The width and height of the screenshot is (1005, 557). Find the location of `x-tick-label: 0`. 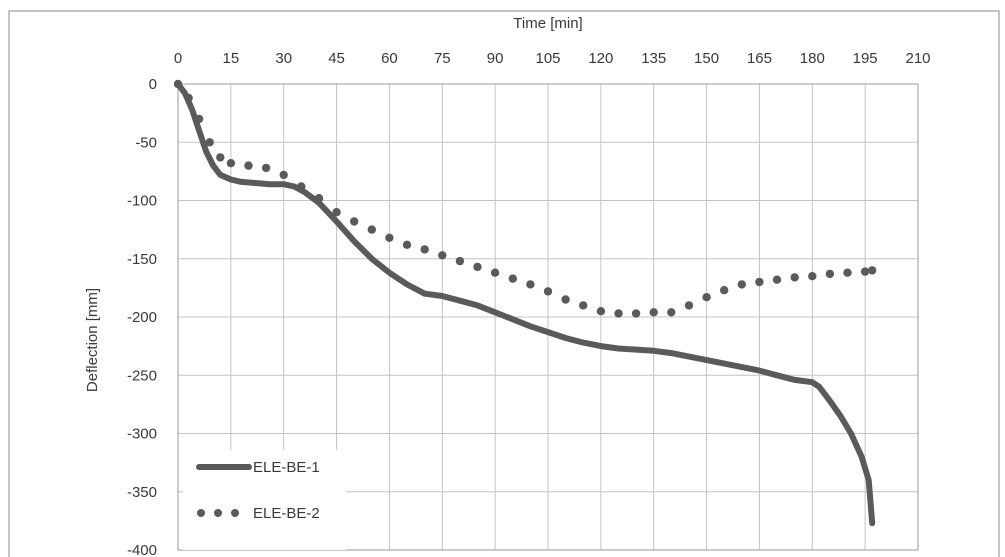

x-tick-label: 0 is located at coordinates (178, 58).